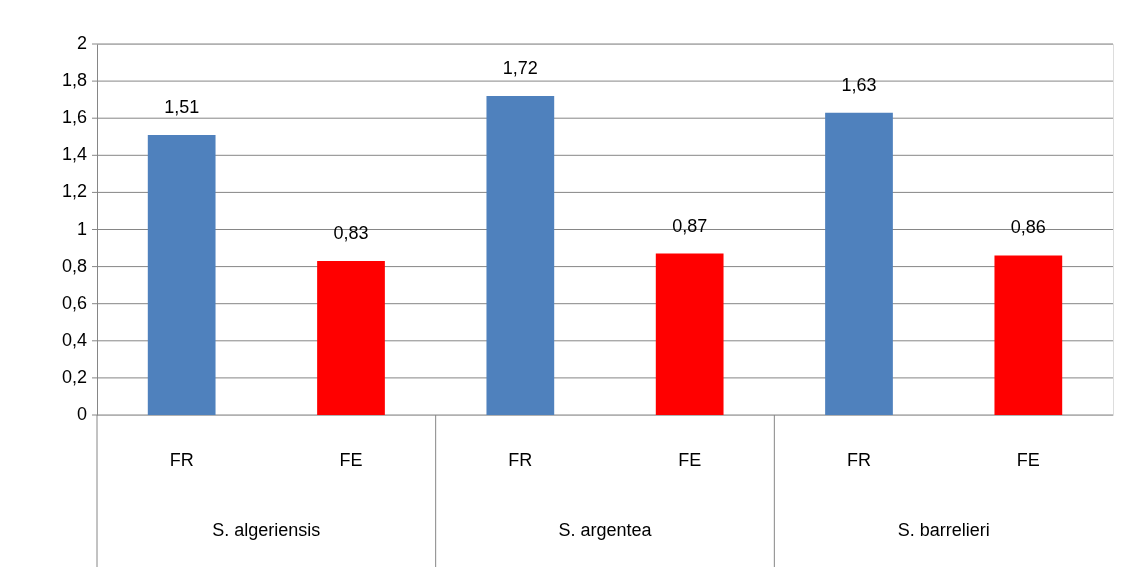 The height and width of the screenshot is (567, 1131). What do you see at coordinates (520, 67) in the screenshot?
I see `data-label: 1,72` at bounding box center [520, 67].